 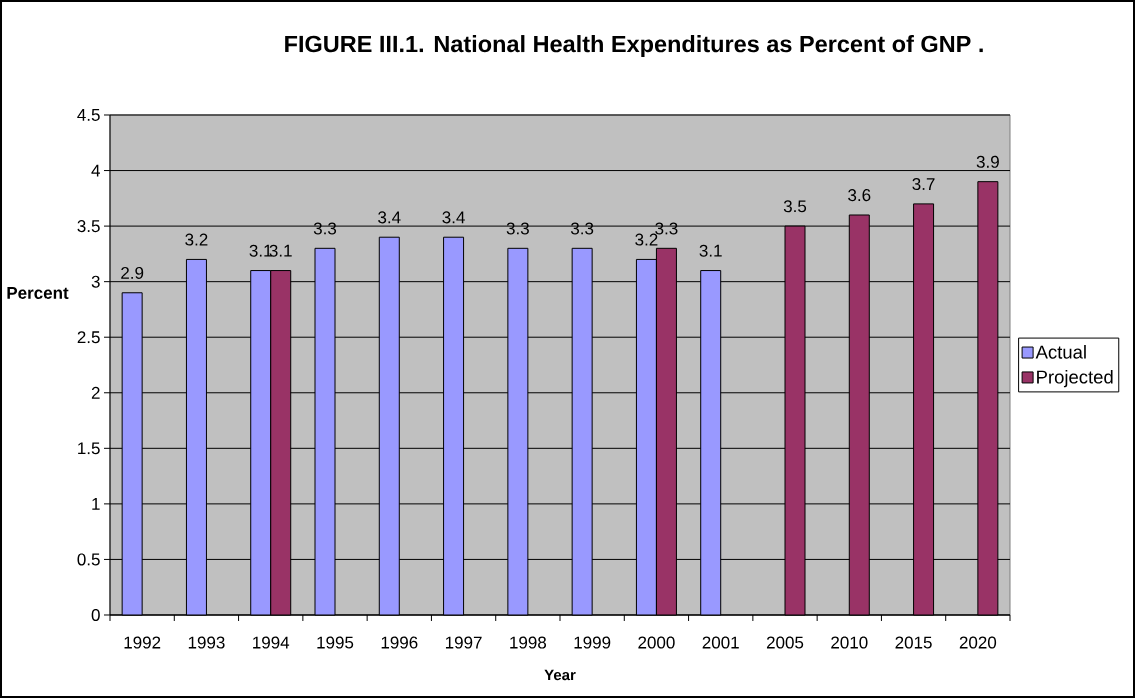 I want to click on y-axis-title: Percent, so click(x=38, y=293).